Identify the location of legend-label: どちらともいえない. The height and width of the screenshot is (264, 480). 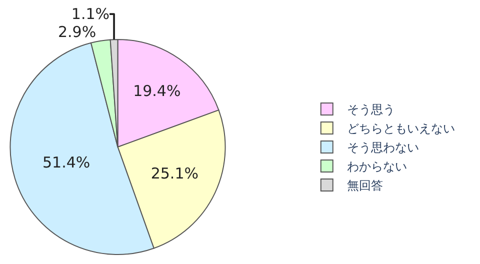
(400, 129).